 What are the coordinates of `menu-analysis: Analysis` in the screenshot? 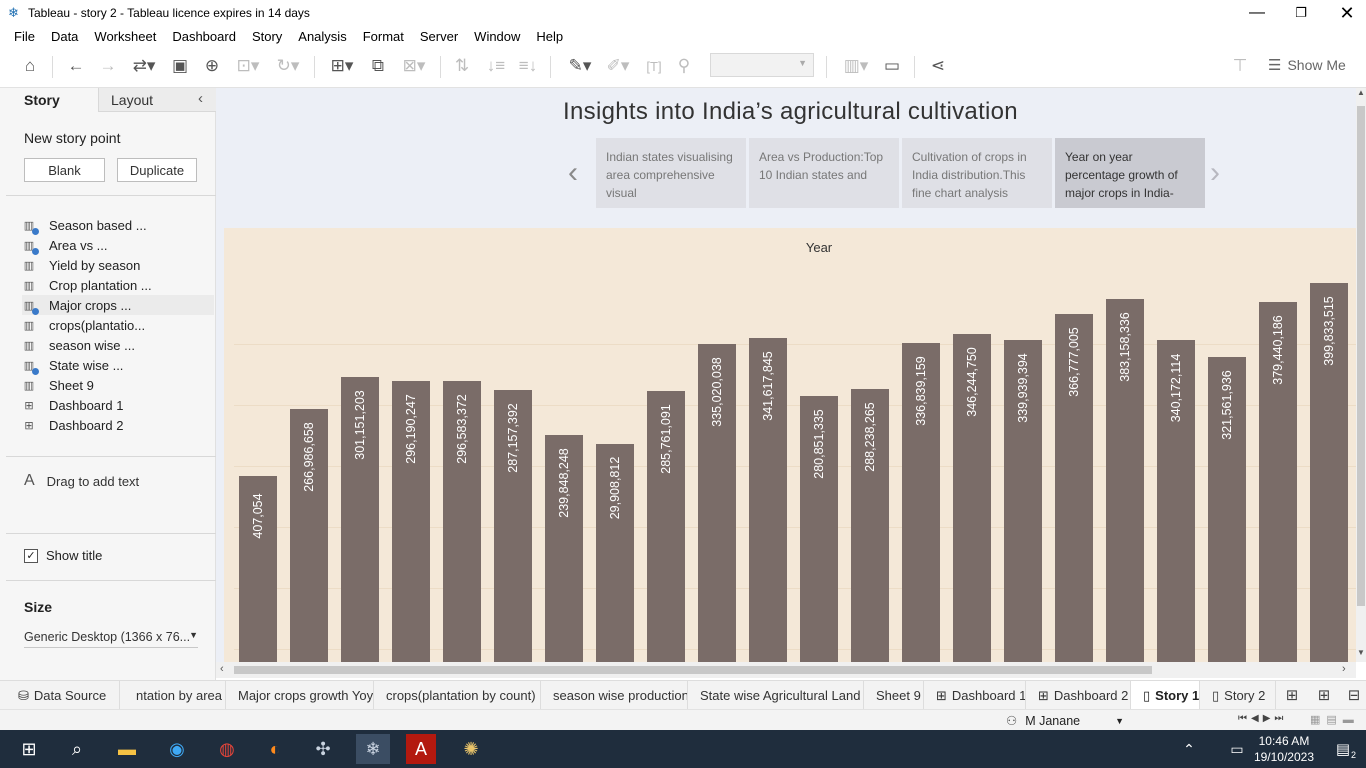 It's located at (322, 36).